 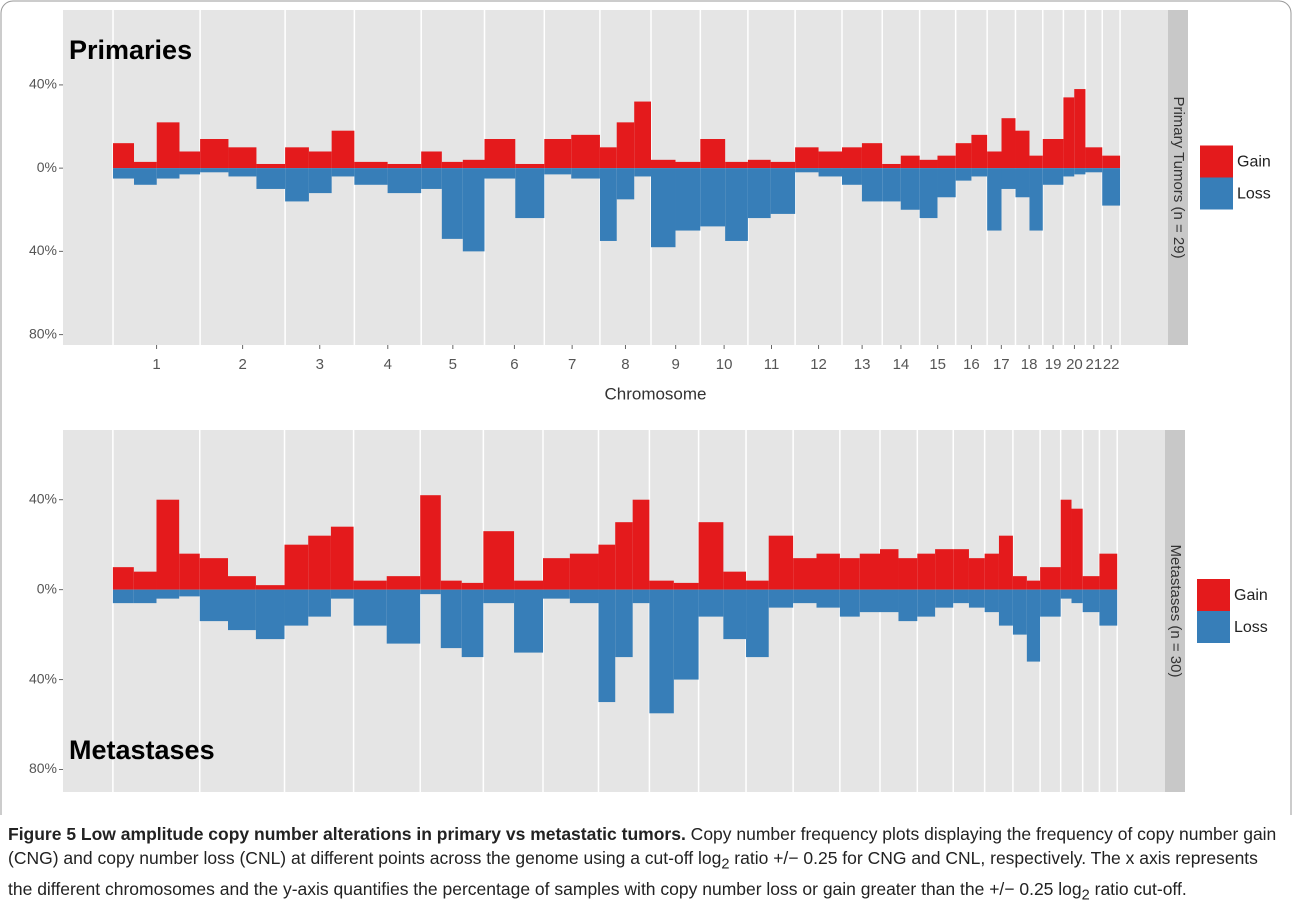 What do you see at coordinates (818, 364) in the screenshot?
I see `x-tick-label: 12` at bounding box center [818, 364].